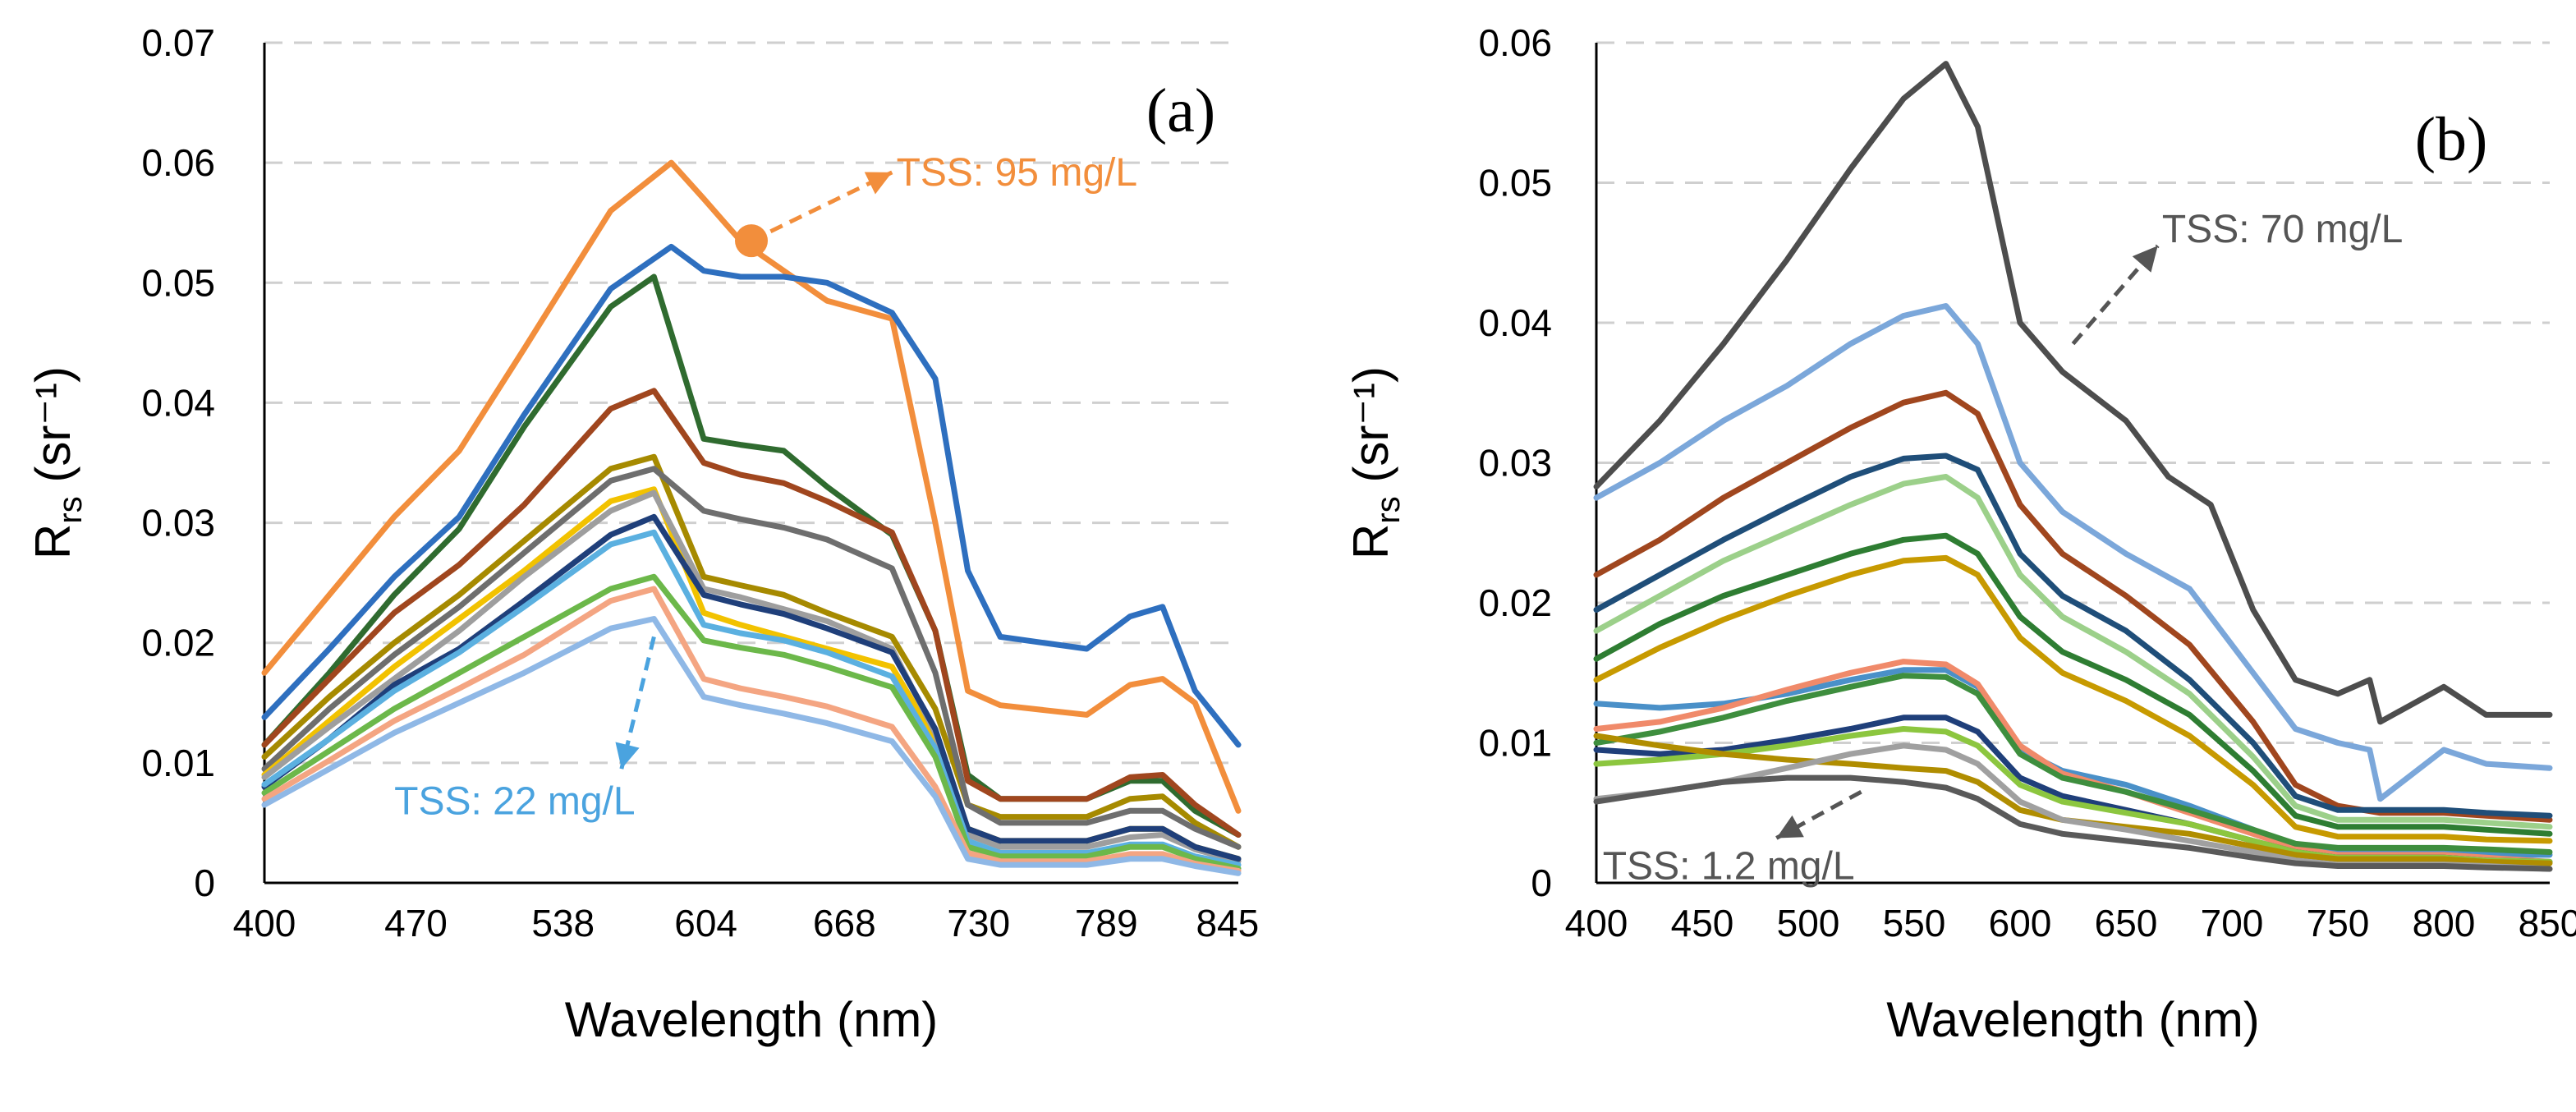 This screenshot has height=1112, width=2576. I want to click on x-tick-label: 538, so click(563, 923).